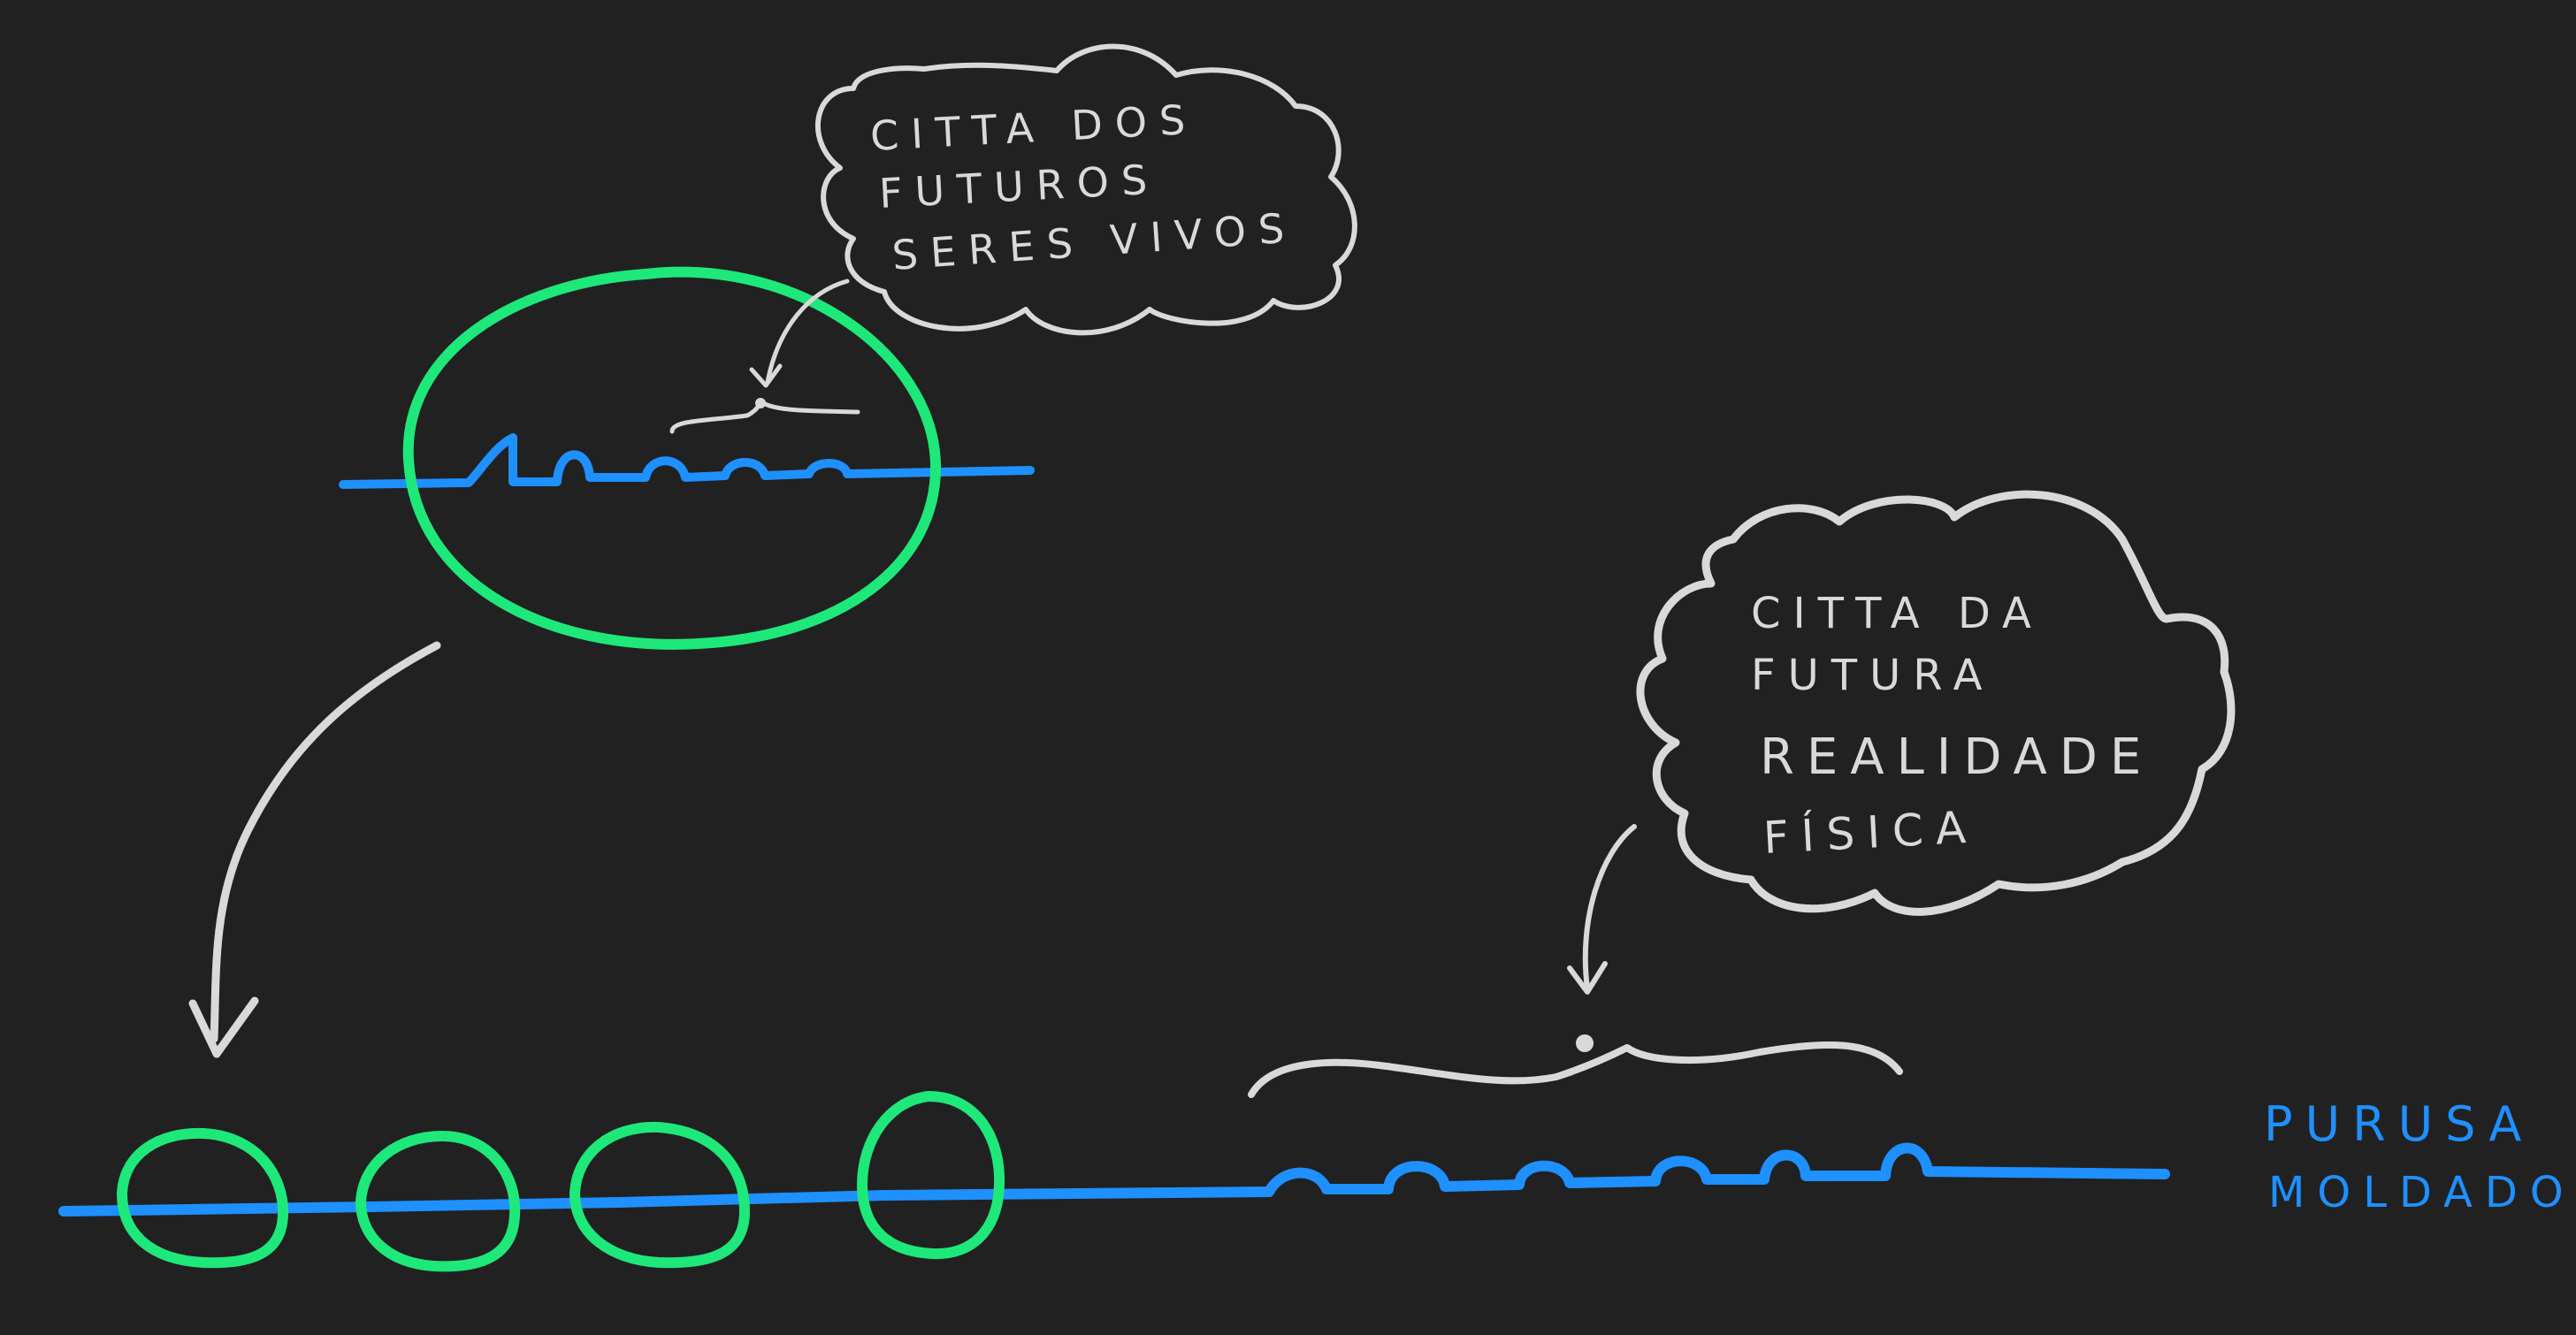 This screenshot has height=1335, width=2576. Describe the element at coordinates (766, 375) in the screenshot. I see `top-cloud-pointer-arrowhead` at that location.